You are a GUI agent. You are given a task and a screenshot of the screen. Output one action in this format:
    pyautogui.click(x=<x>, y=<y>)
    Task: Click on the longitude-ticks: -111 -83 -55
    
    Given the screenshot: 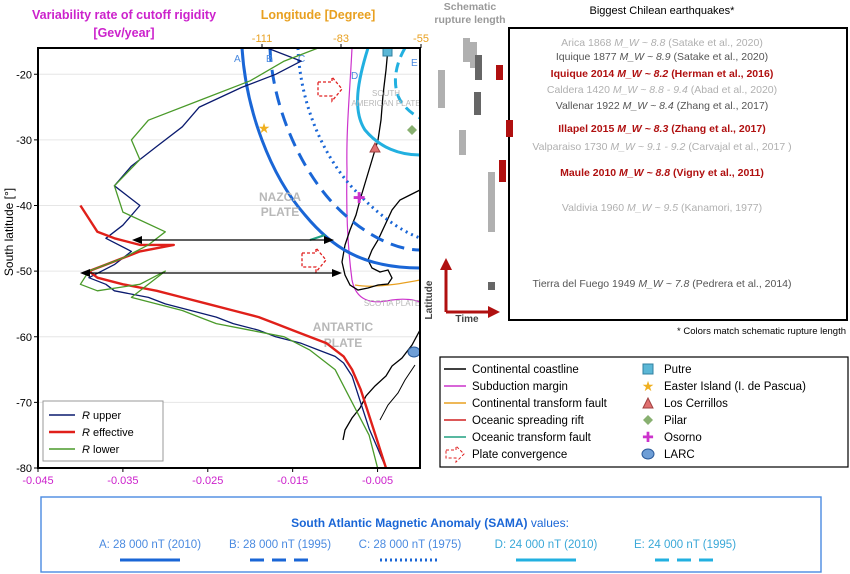 What is the action you would take?
    pyautogui.click(x=340, y=40)
    